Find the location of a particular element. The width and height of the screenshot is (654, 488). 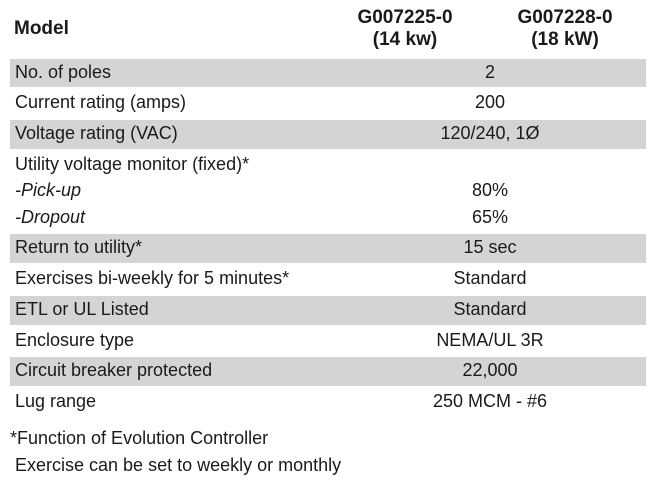

row-label: Current rating (amps) is located at coordinates (101, 102).